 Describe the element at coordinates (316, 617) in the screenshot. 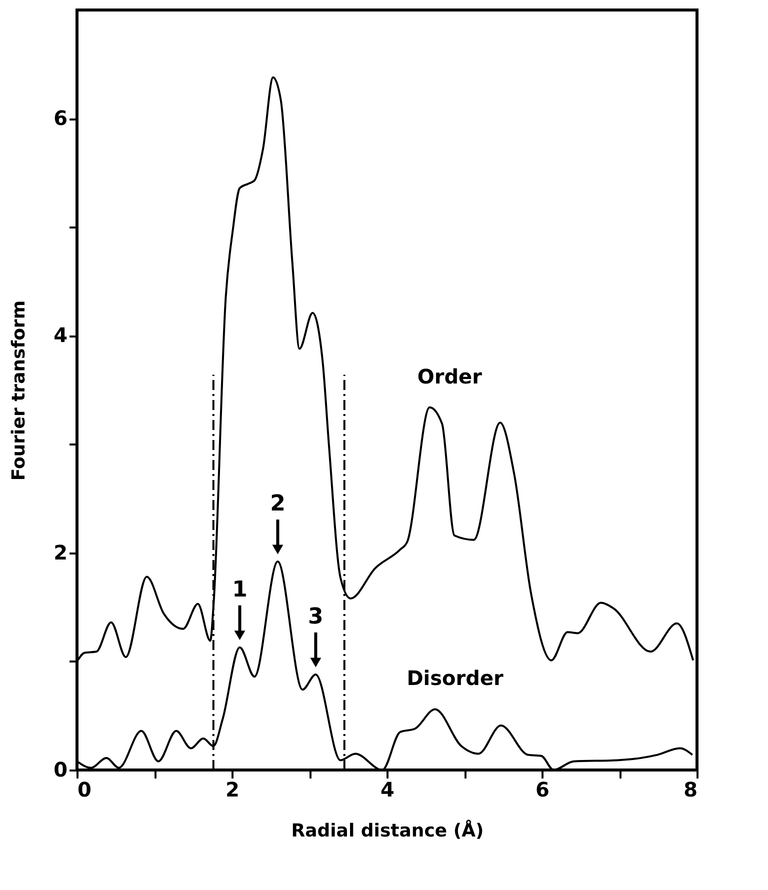

I see `annotation: 3` at that location.